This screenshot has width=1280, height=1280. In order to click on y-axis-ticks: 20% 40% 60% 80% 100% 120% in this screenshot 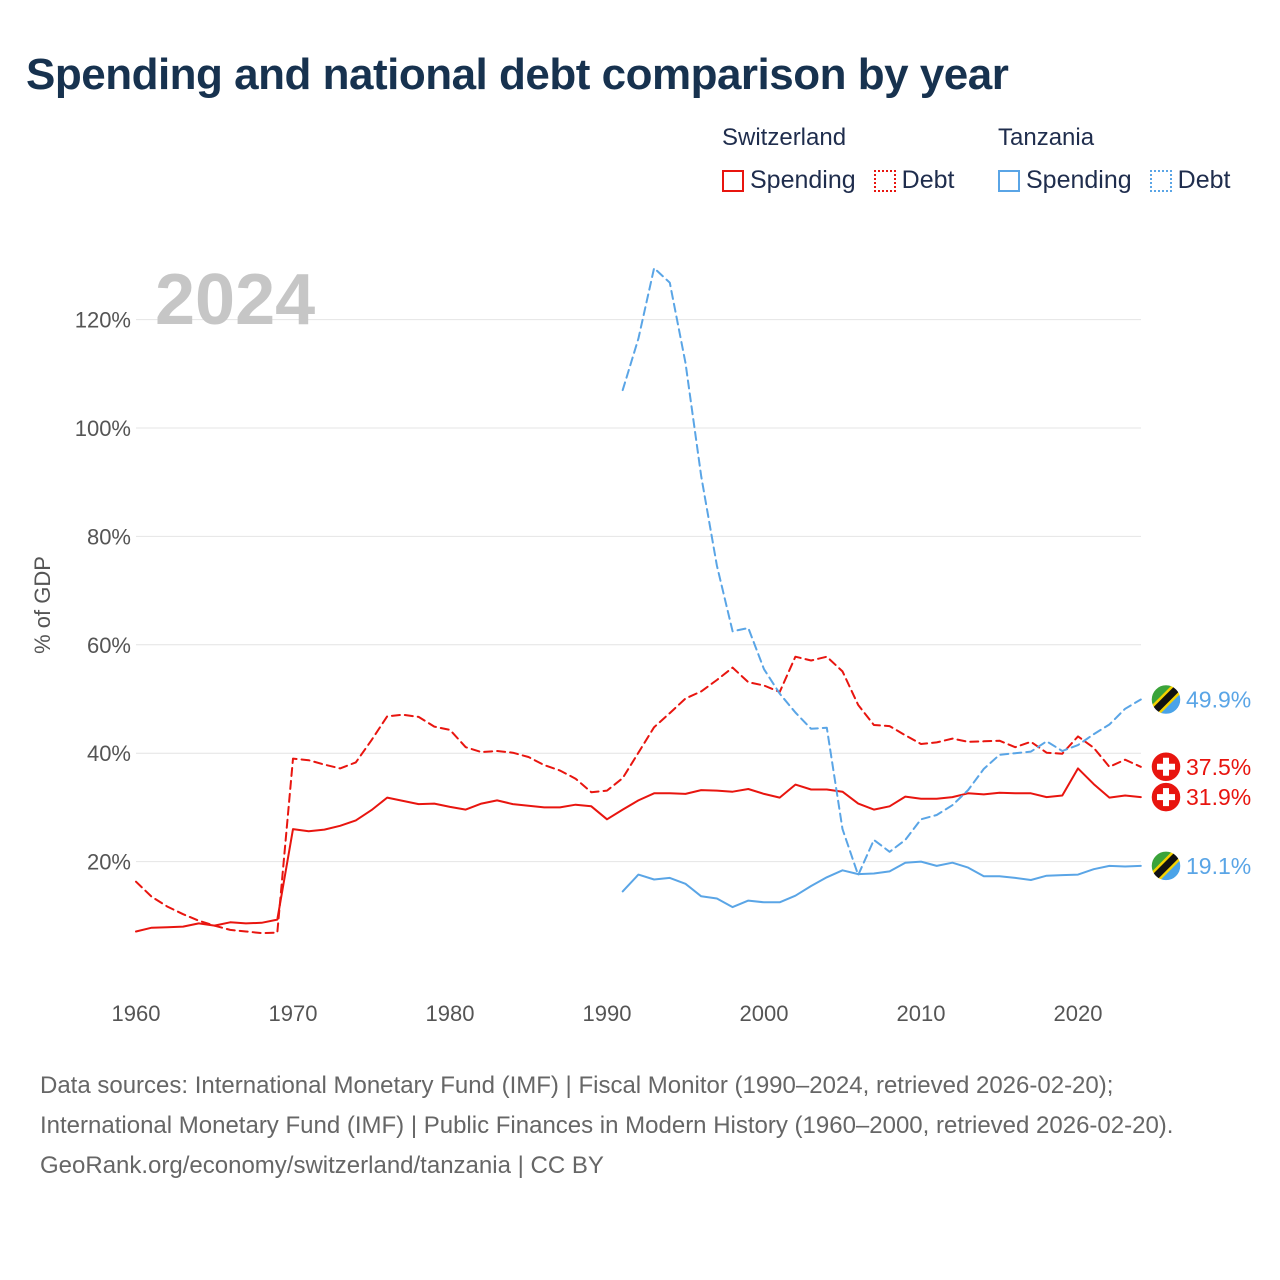, I will do `click(103, 591)`.